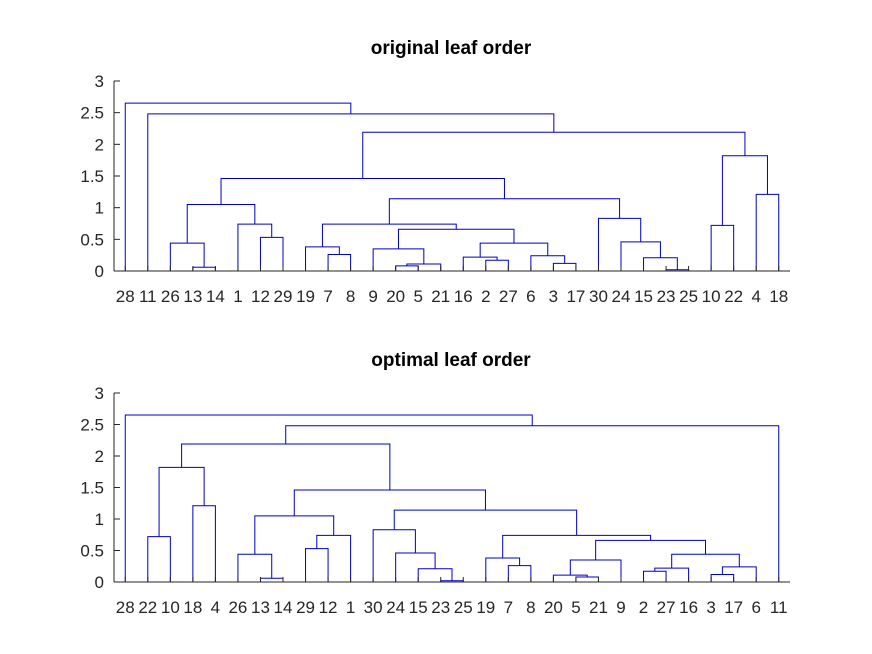 The image size is (872, 654). I want to click on leaf-label: 16, so click(463, 296).